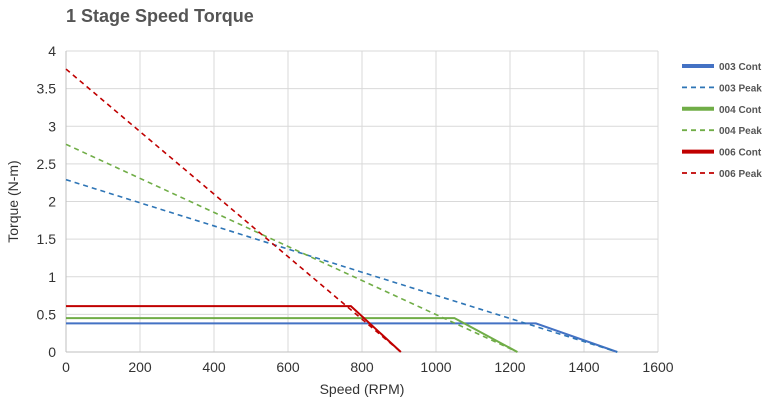 This screenshot has height=402, width=776. I want to click on x-tick-label: 400, so click(214, 367).